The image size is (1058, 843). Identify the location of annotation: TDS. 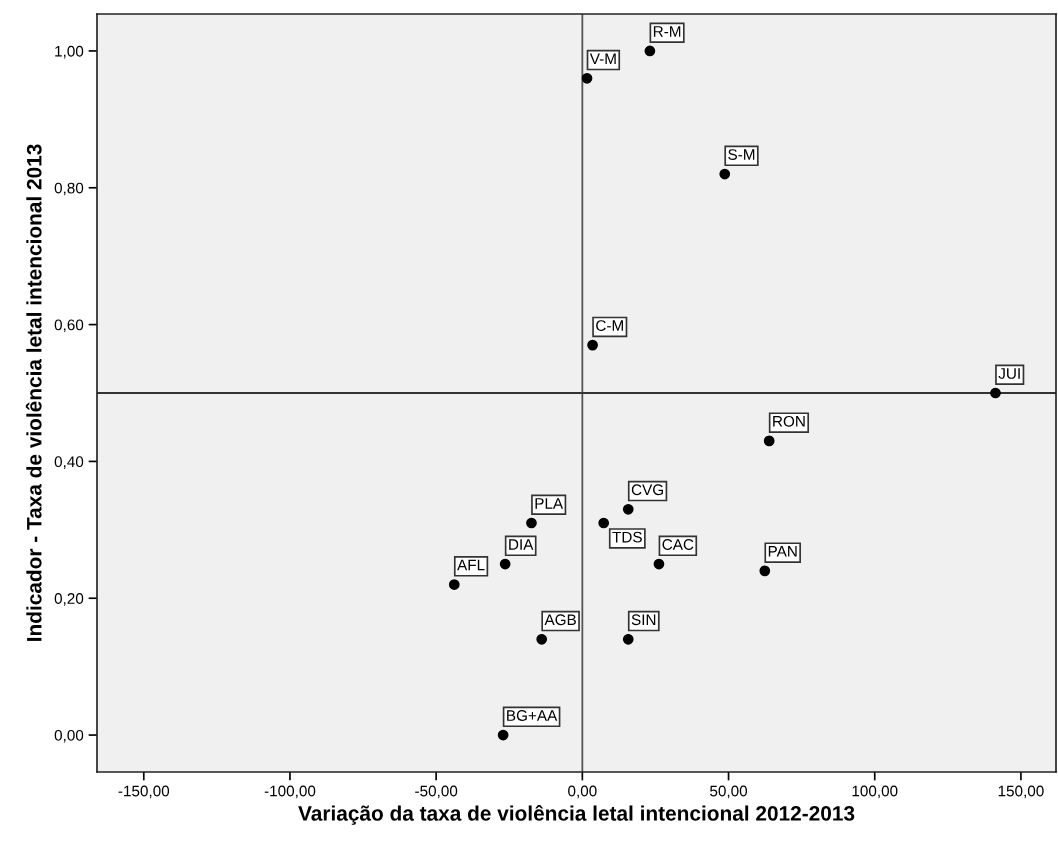
(627, 537).